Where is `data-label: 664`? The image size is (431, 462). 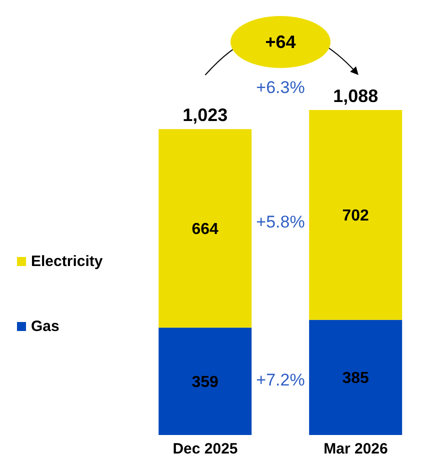
data-label: 664 is located at coordinates (205, 229).